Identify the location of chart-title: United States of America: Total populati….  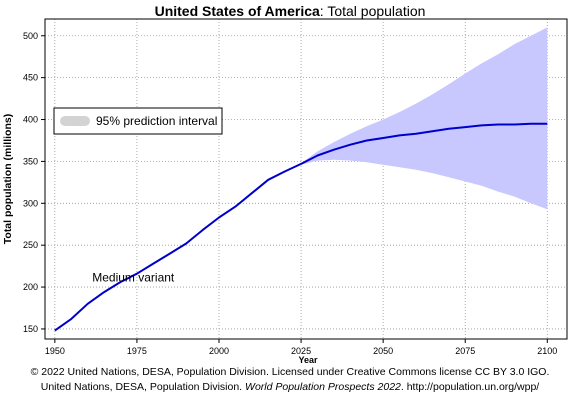
(290, 11).